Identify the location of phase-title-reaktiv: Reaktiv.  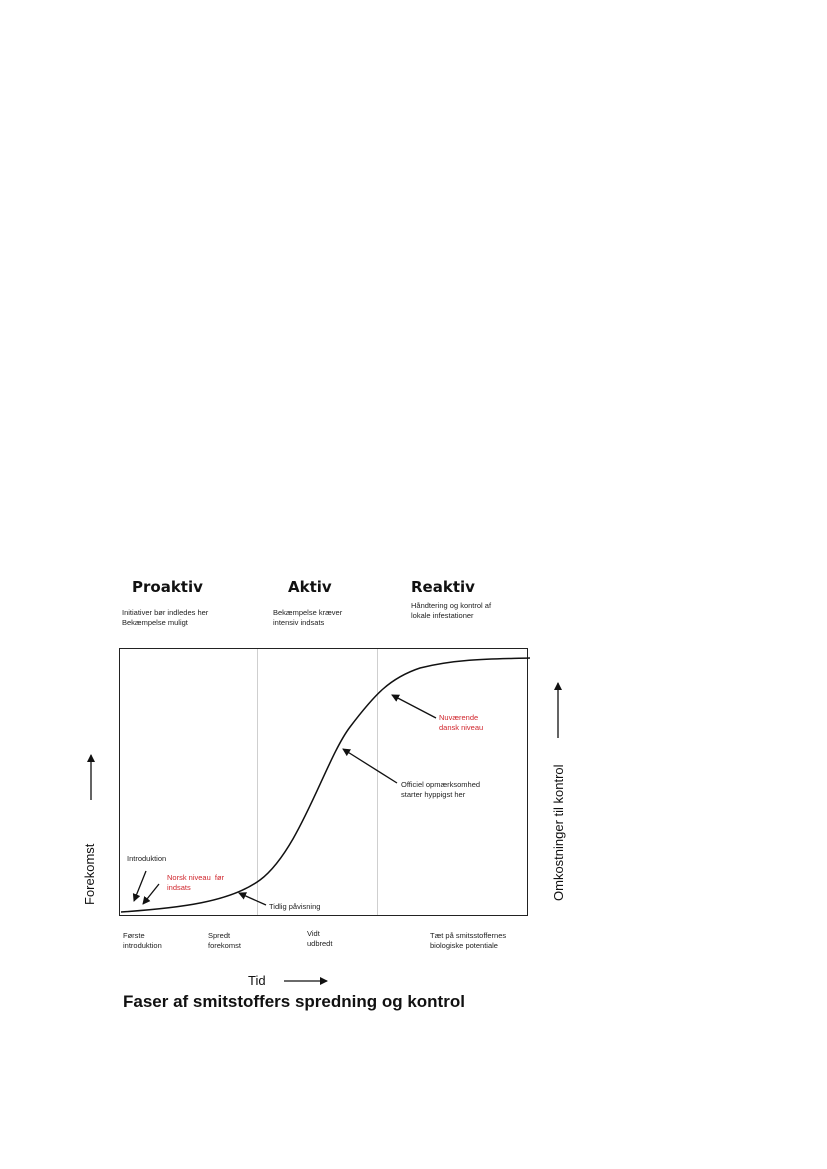
(443, 587).